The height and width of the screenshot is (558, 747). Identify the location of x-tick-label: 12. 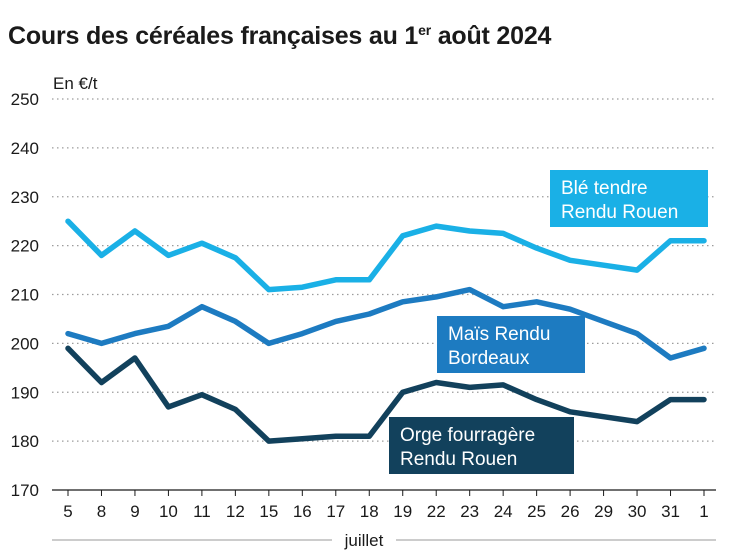
(235, 511).